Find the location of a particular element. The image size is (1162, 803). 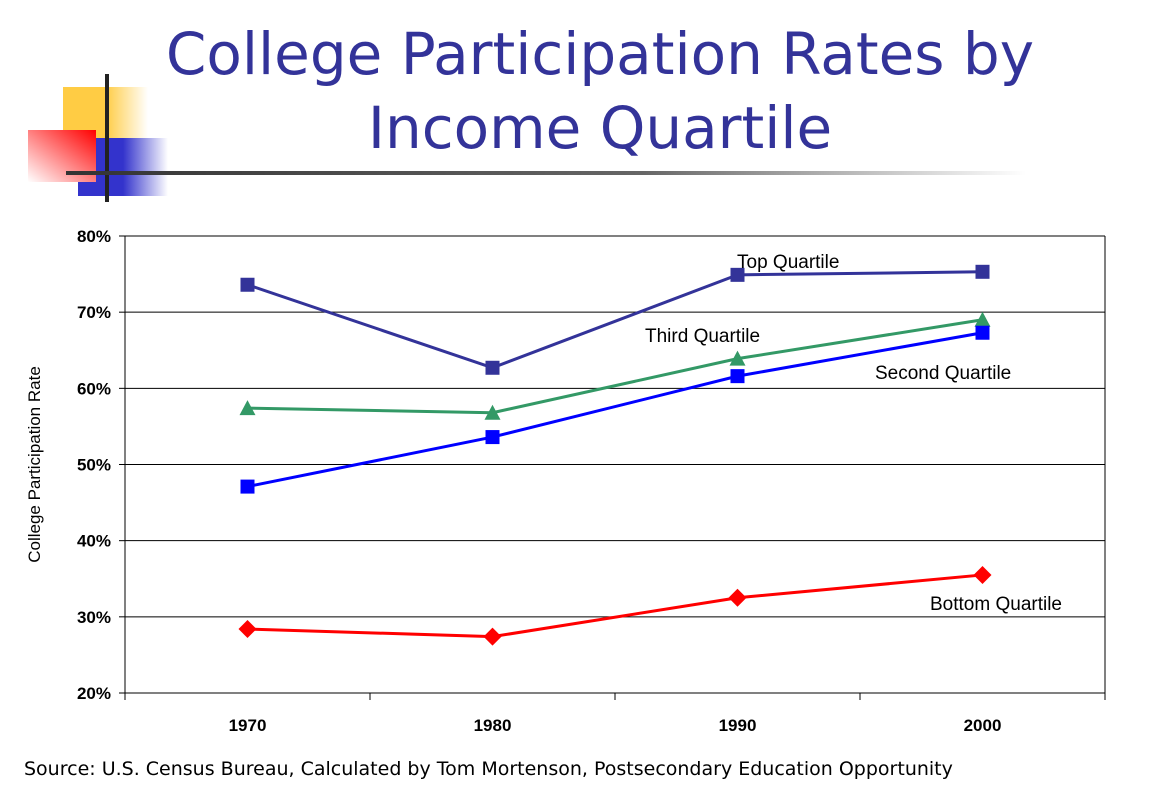

y-tick-label: 50% is located at coordinates (94, 465).